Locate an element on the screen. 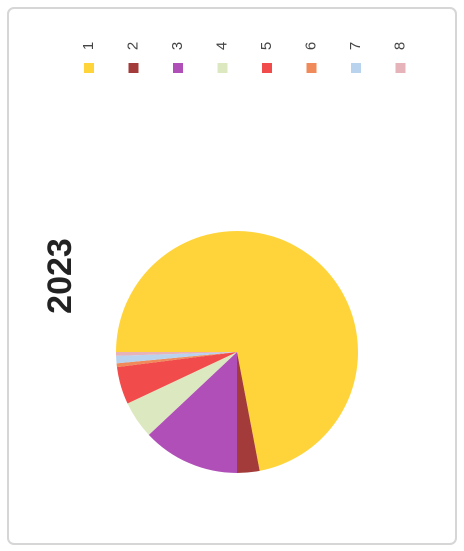 The width and height of the screenshot is (464, 551). legend-label: 1 is located at coordinates (88, 46).